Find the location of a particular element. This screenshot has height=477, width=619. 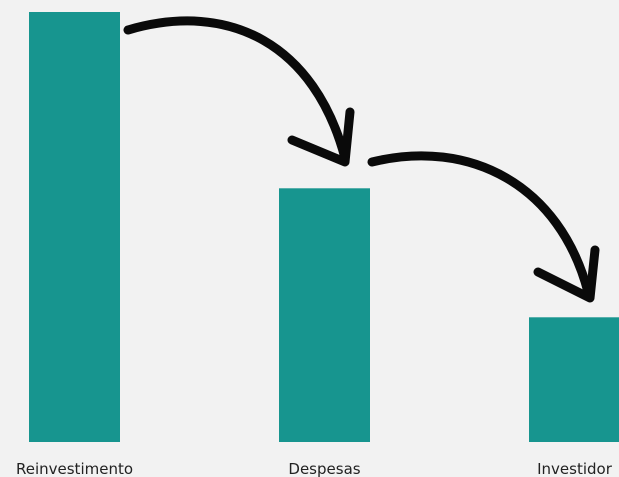

category-label-investidor: Investidor is located at coordinates (575, 468).